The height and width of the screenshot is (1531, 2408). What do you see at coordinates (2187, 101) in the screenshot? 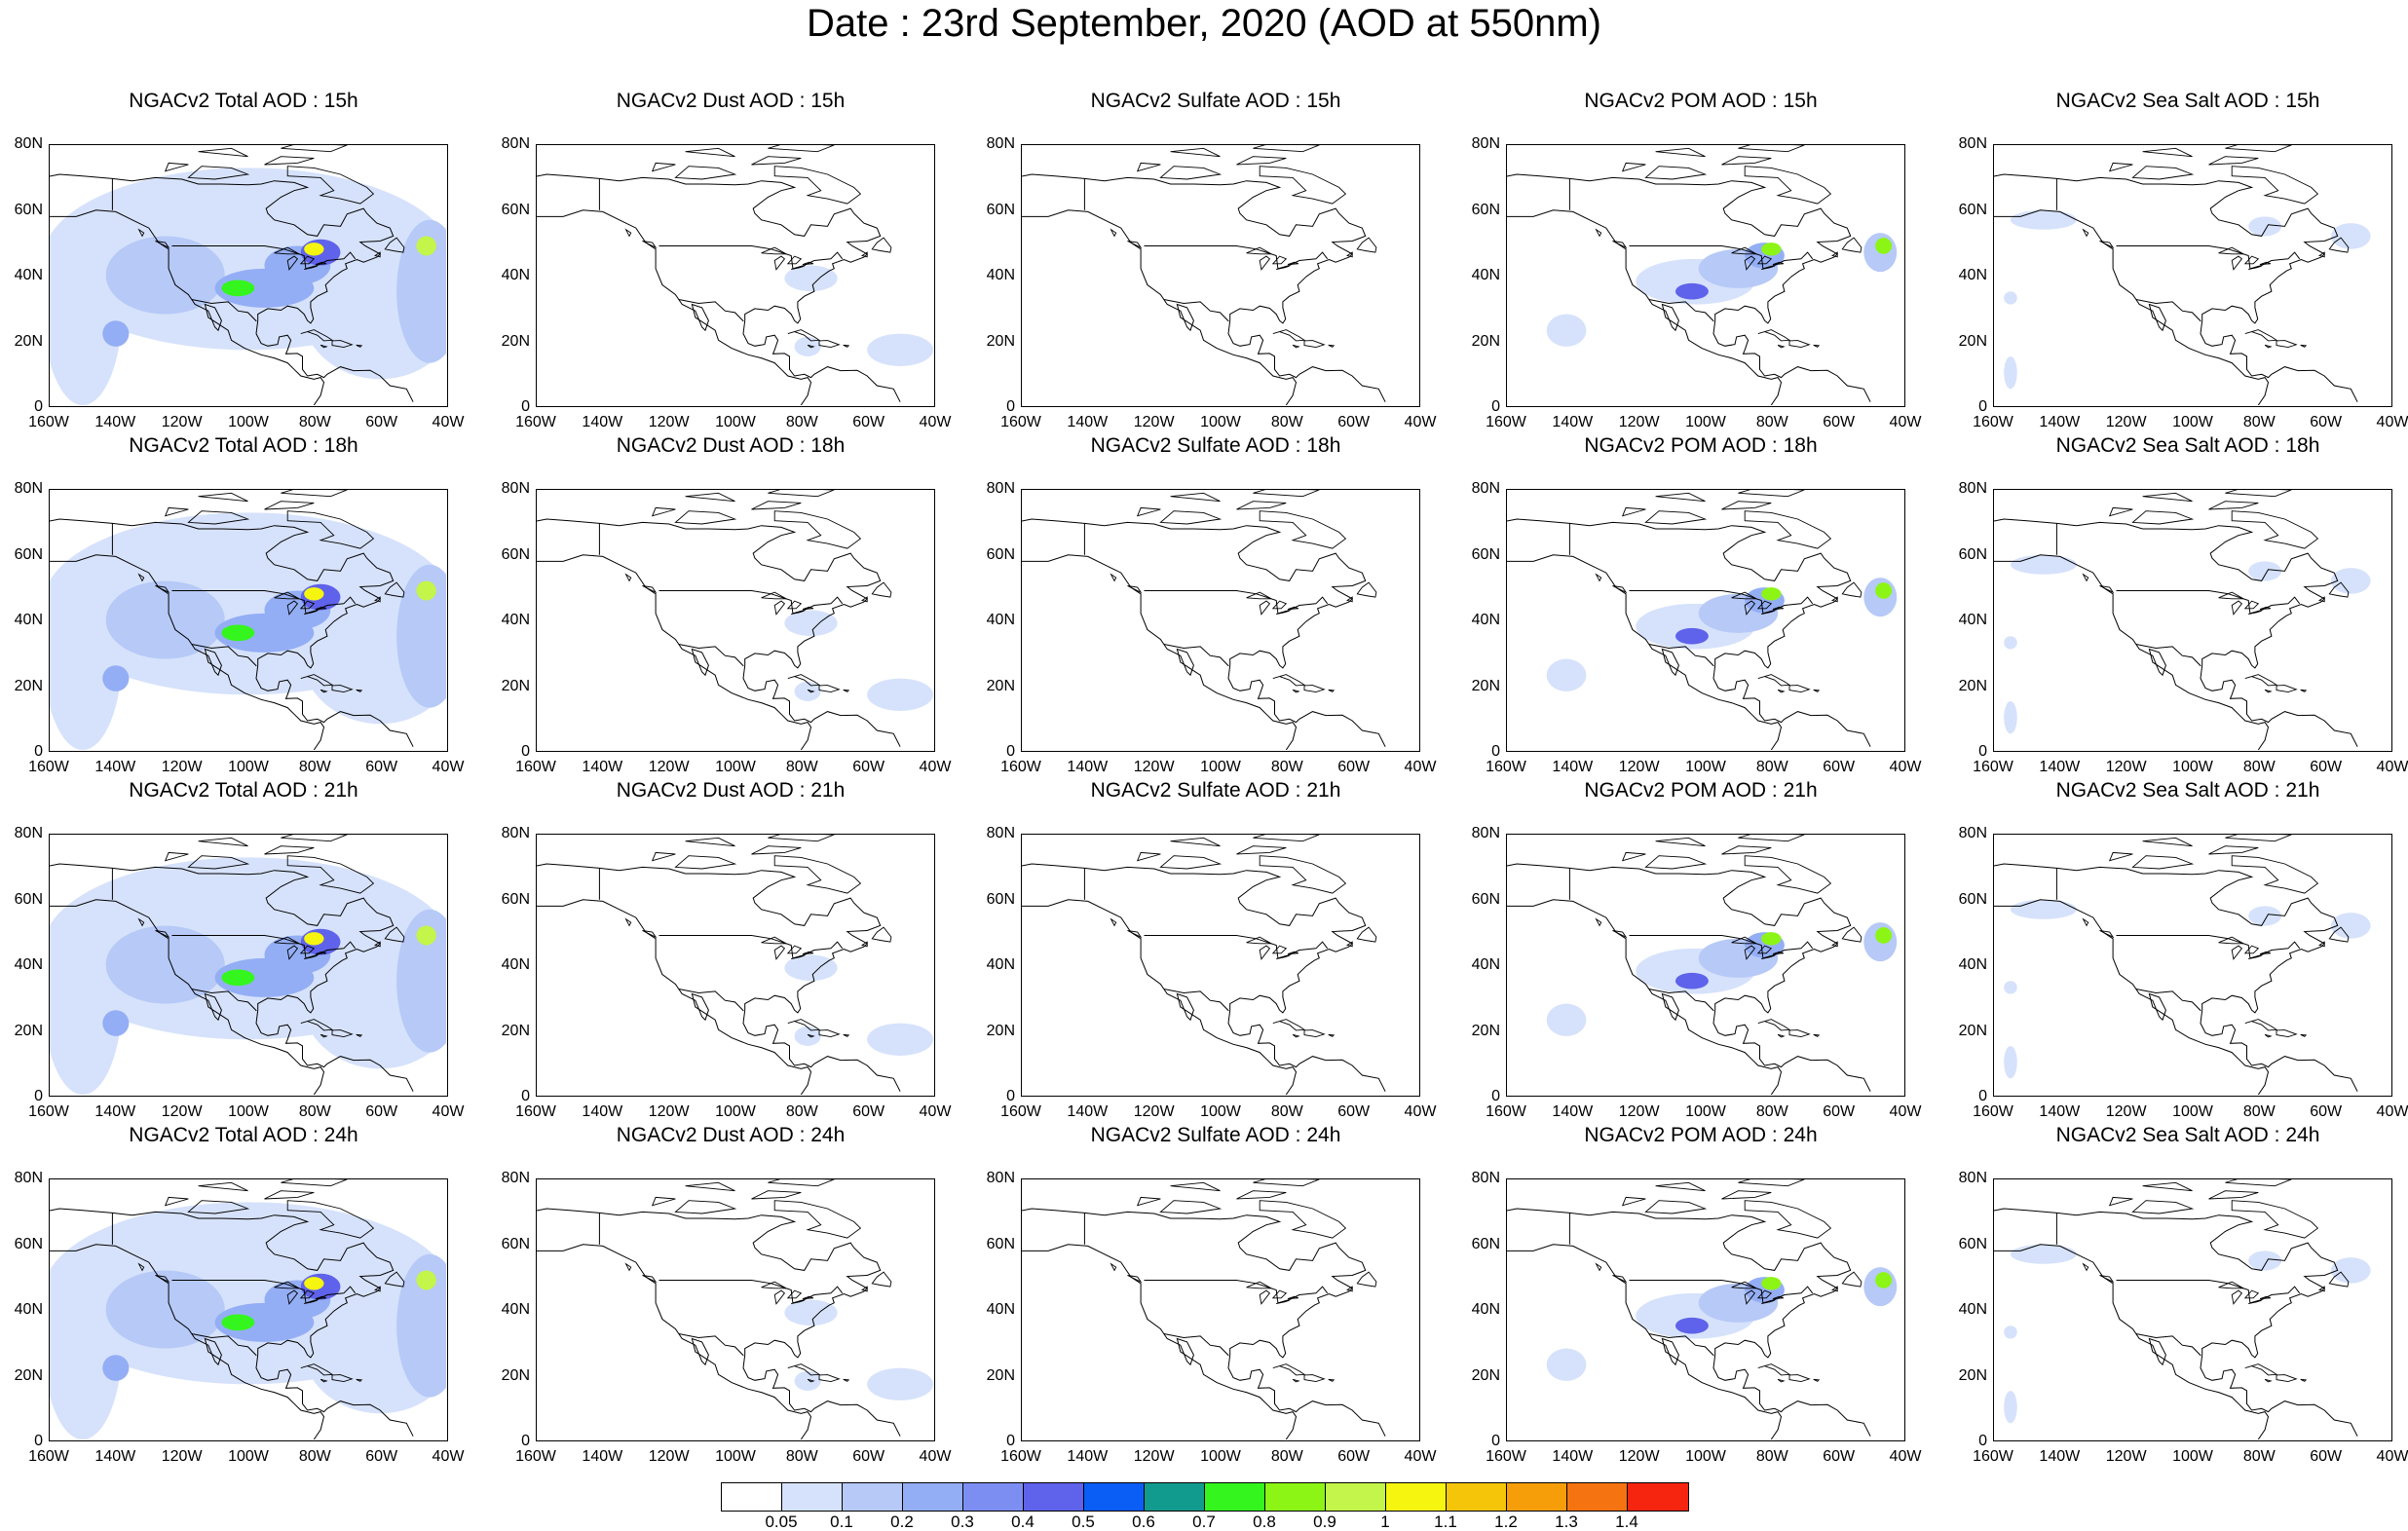
I see `panel-title: NGACv2 Sea Salt AOD : 15h` at bounding box center [2187, 101].